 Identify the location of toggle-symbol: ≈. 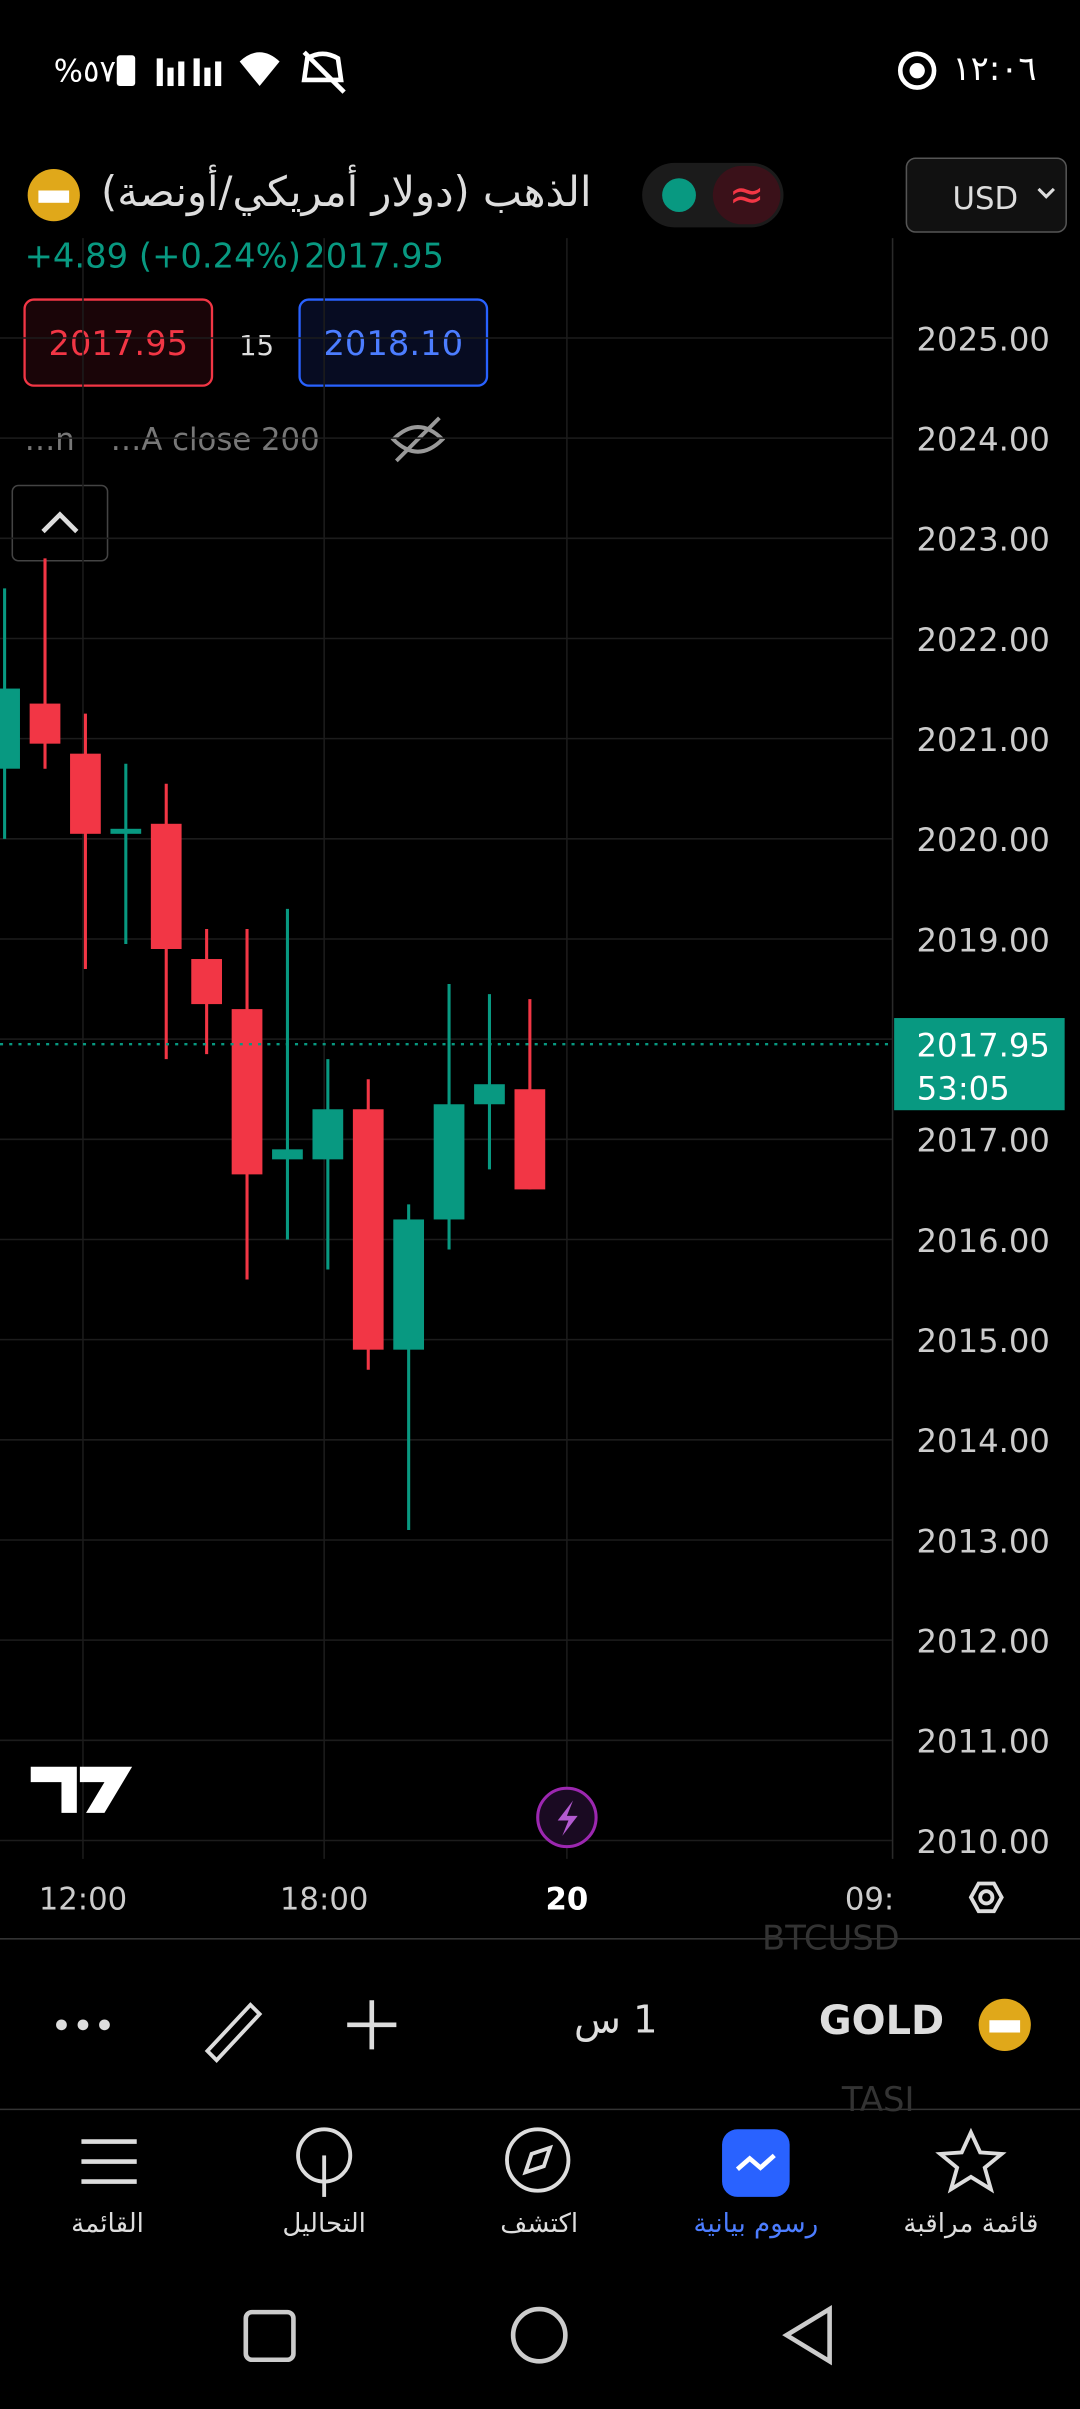
(747, 195).